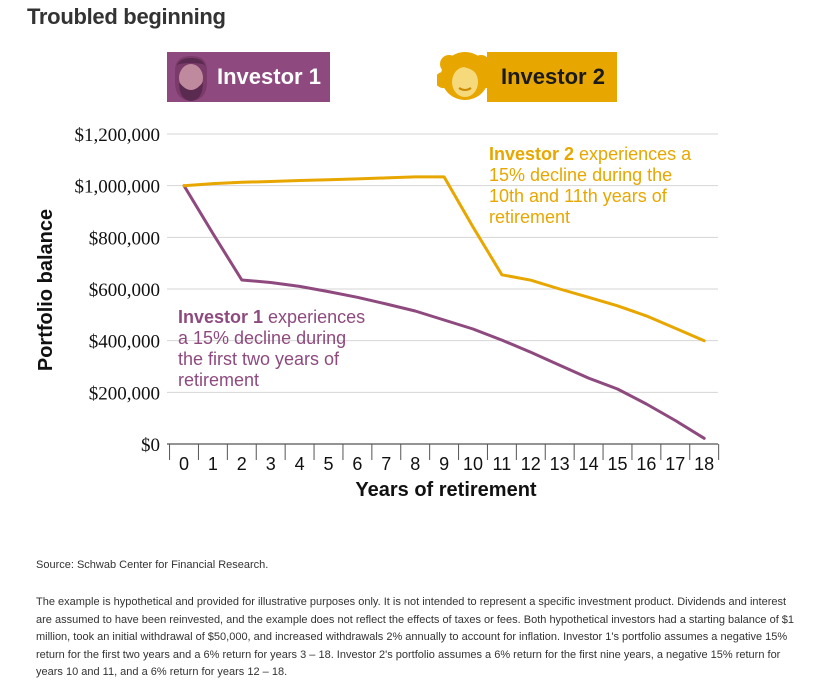  Describe the element at coordinates (124, 342) in the screenshot. I see `y-tick-label: $400,000` at that location.